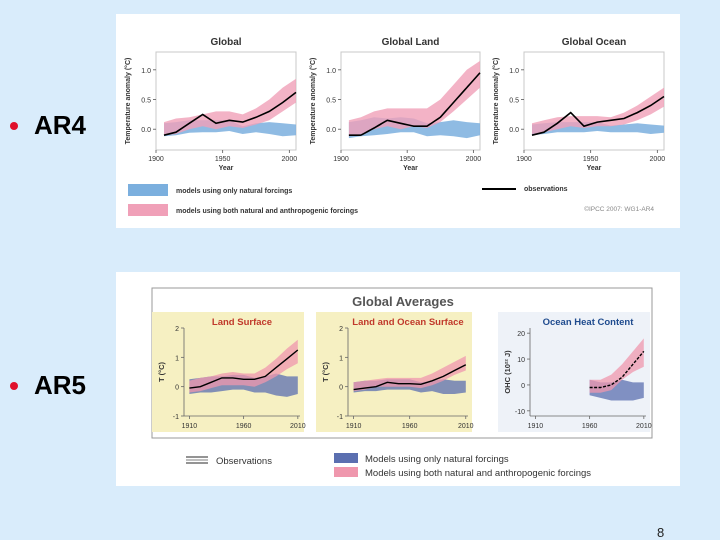 This screenshot has width=720, height=540. What do you see at coordinates (234, 191) in the screenshot?
I see `ar4-legend-natural-label: models using only natural forcings` at bounding box center [234, 191].